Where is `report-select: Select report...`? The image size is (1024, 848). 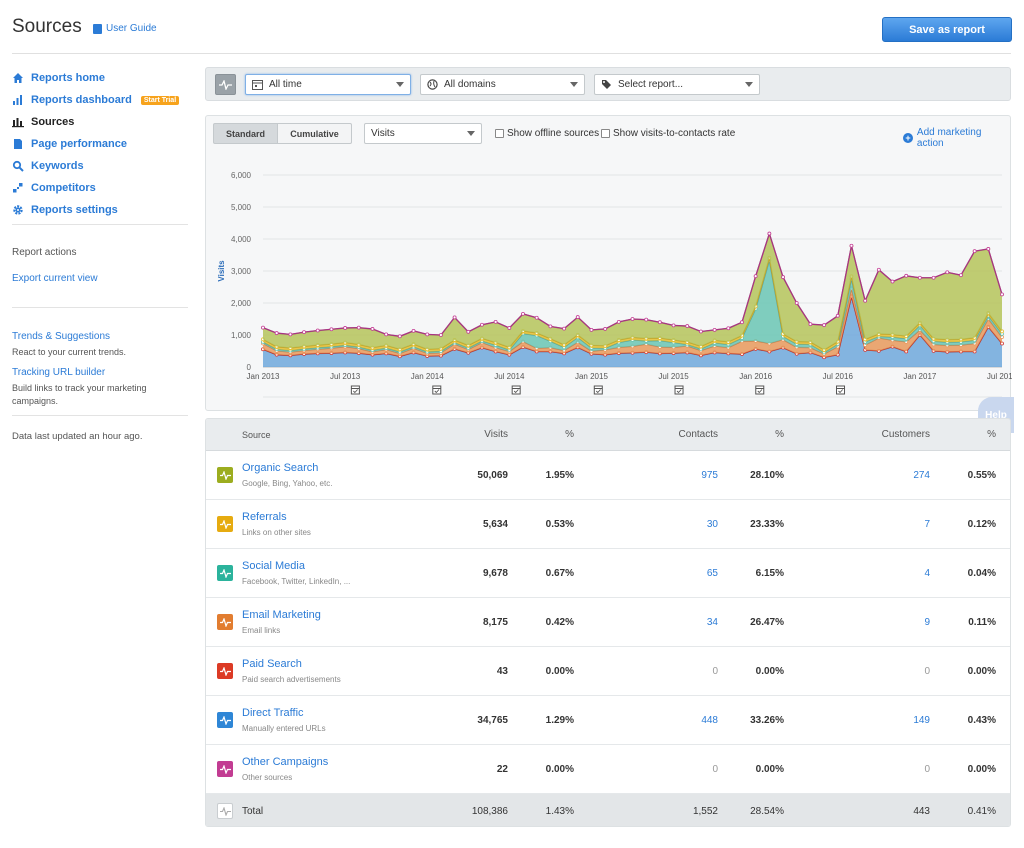 report-select: Select report... is located at coordinates (677, 84).